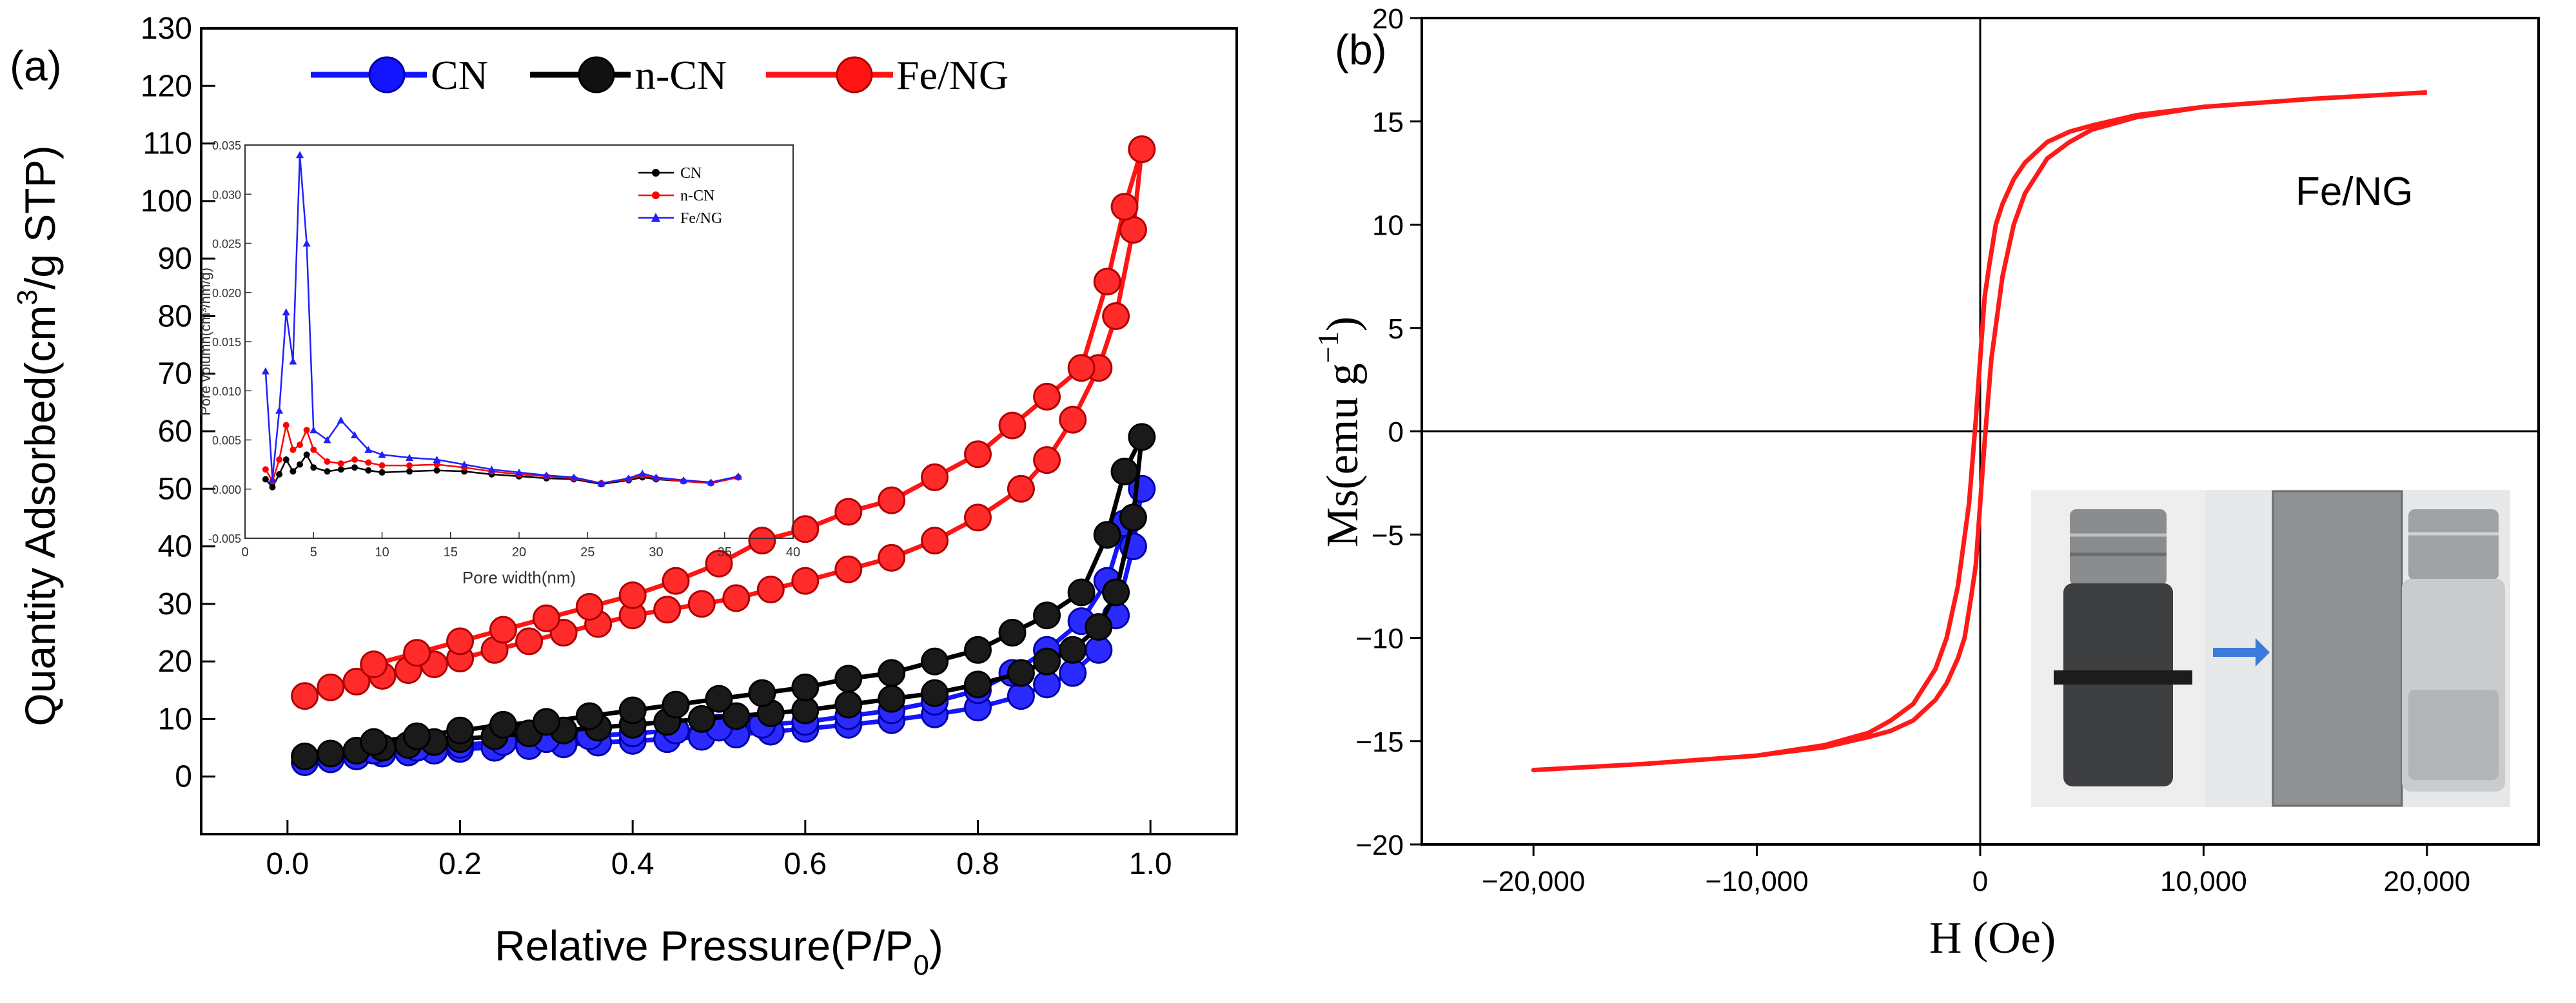 This screenshot has width=2576, height=1003. What do you see at coordinates (1388, 19) in the screenshot?
I see `y-tick-label-b: 20` at bounding box center [1388, 19].